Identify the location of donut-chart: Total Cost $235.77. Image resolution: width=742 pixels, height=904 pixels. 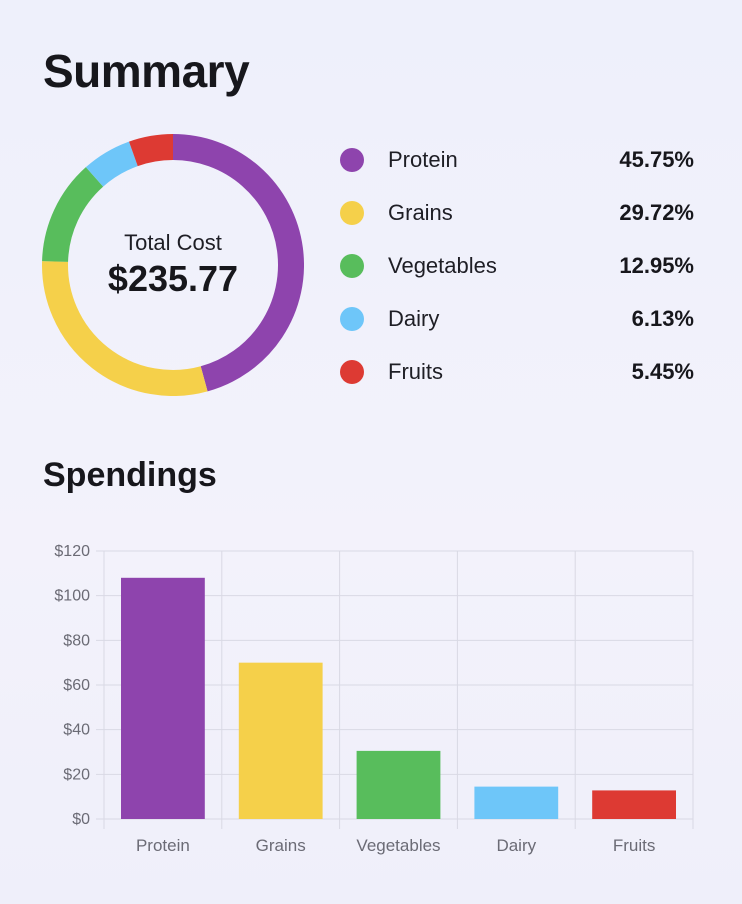
(173, 265).